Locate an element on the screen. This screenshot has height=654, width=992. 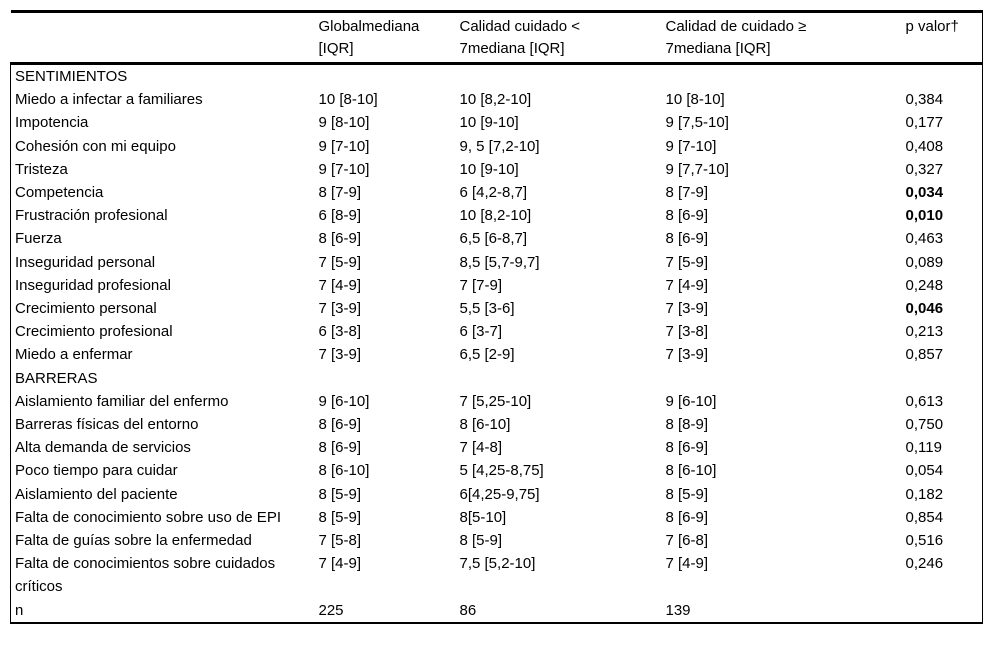
p-value-cell: 0,857 is located at coordinates (924, 355).